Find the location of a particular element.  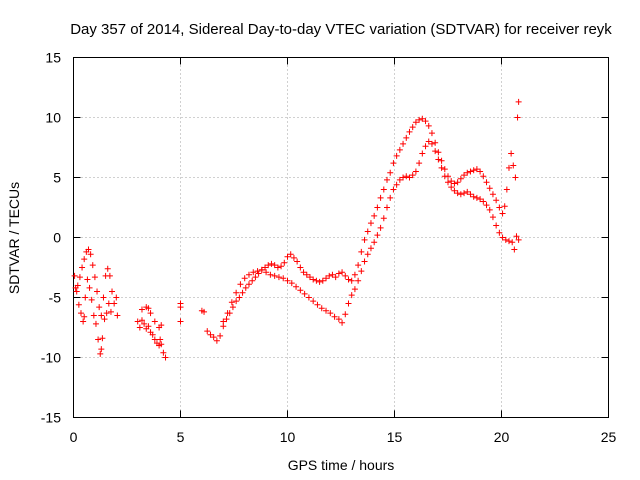

x-tick-label: 0 is located at coordinates (74, 437).